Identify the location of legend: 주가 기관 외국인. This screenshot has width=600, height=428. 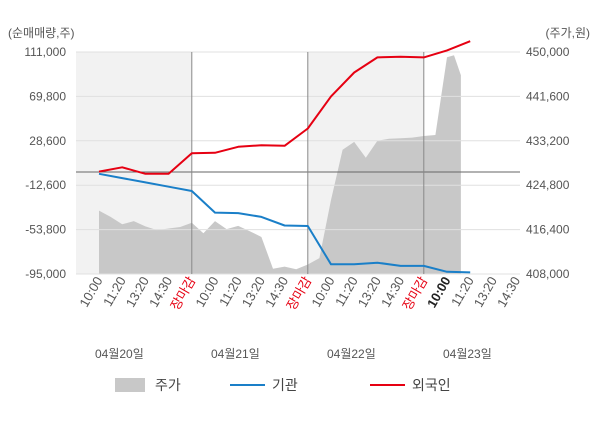
(283, 385).